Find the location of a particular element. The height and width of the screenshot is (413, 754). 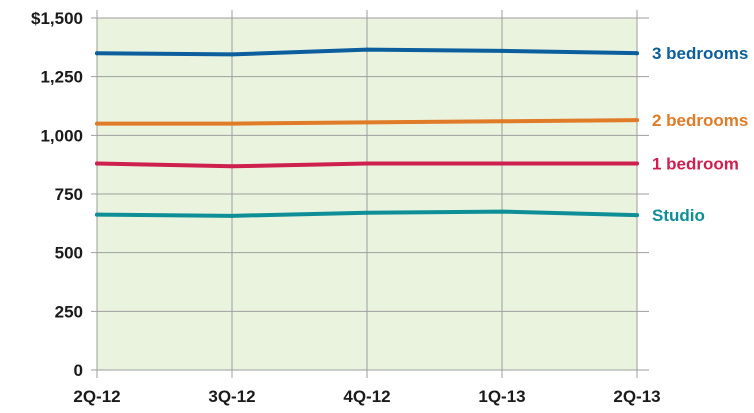

y-tick-label: 0 is located at coordinates (78, 370).